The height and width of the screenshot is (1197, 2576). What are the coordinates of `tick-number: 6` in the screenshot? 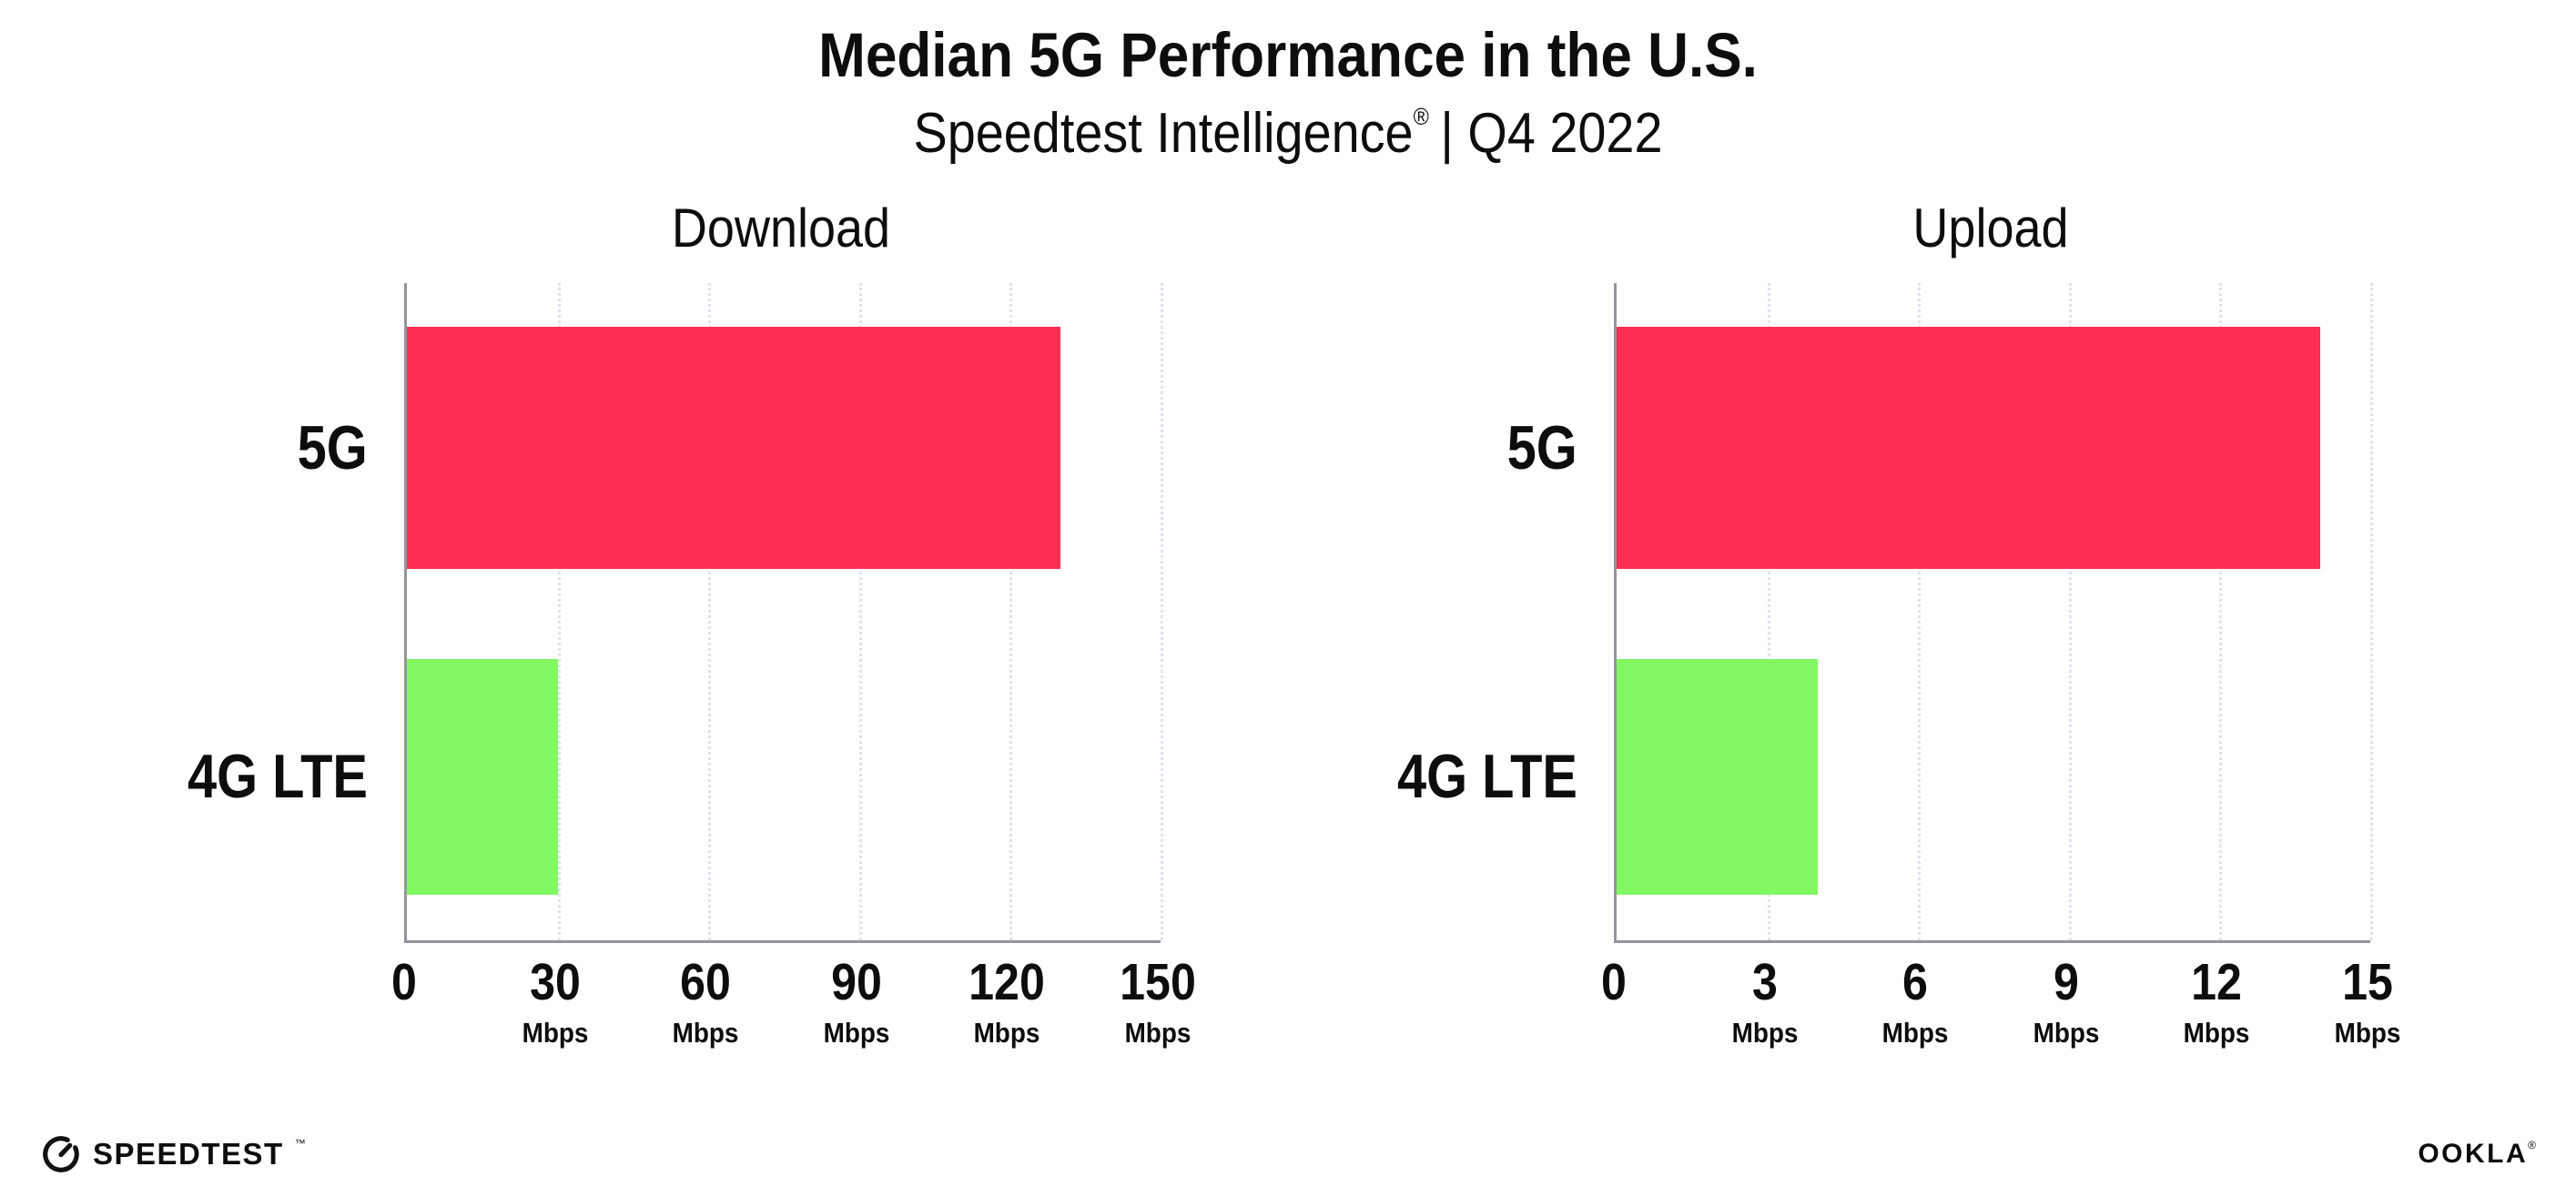 It's located at (1915, 982).